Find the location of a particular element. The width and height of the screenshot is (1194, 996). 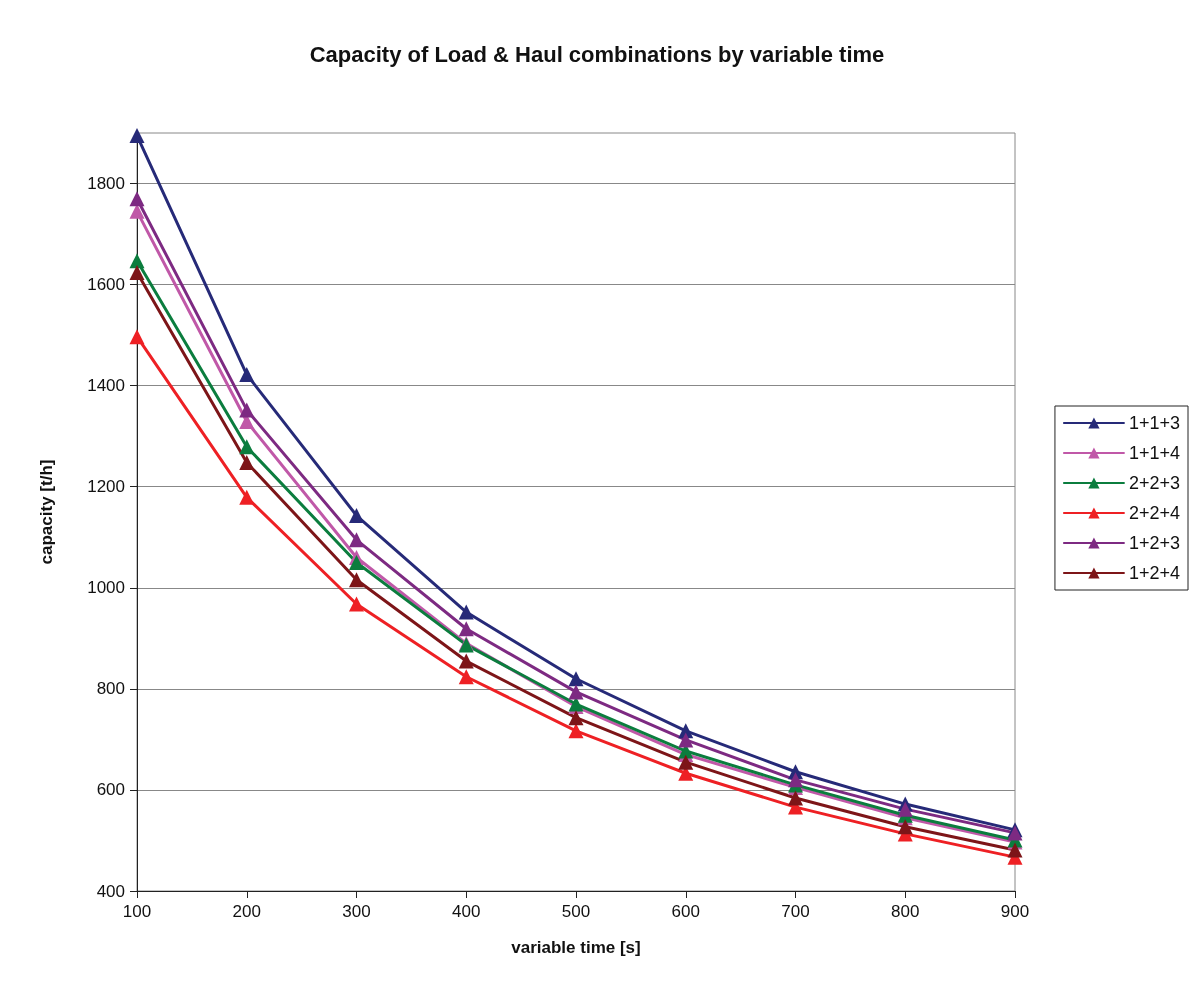

legend-label: 1+1+4 is located at coordinates (1154, 453).